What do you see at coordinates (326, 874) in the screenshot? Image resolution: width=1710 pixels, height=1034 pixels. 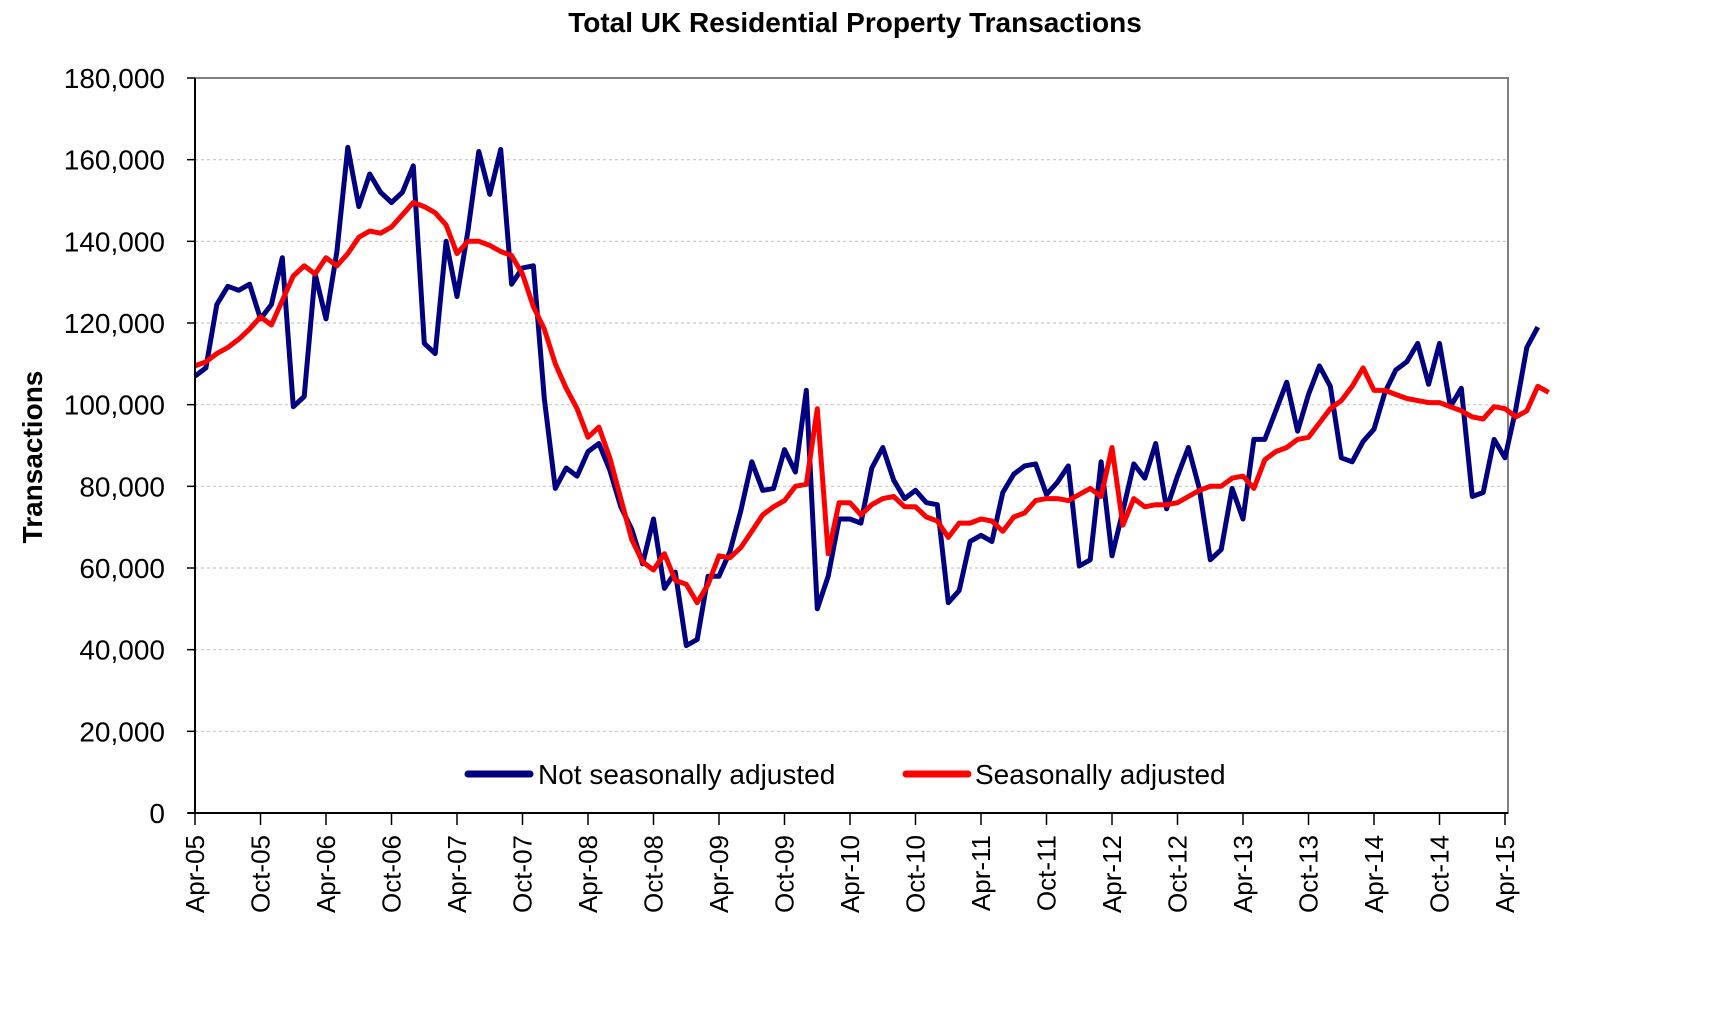 I see `x-tick-label: Apr-06` at bounding box center [326, 874].